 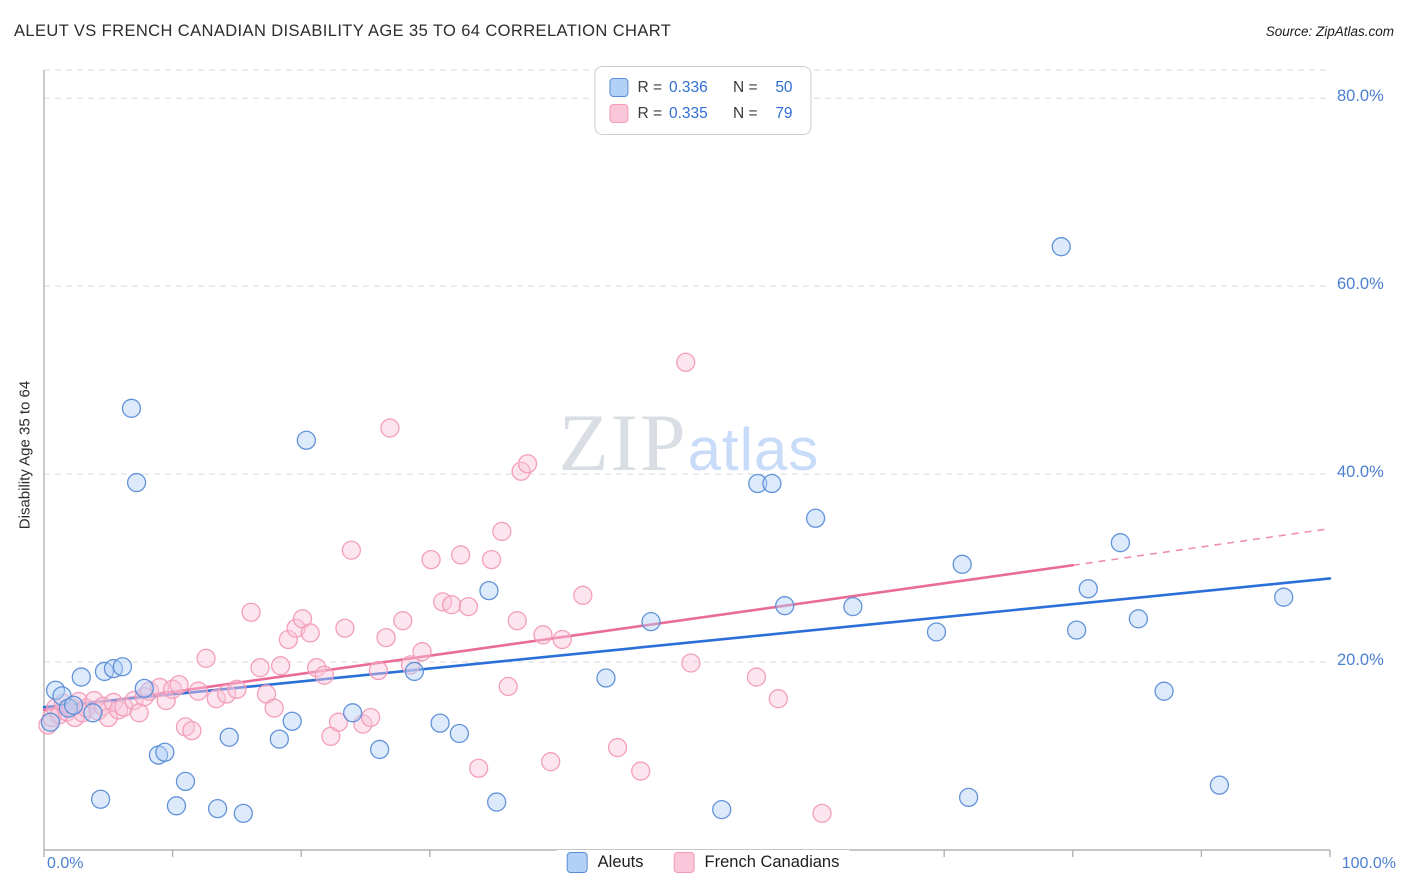 I want to click on n-value-aleuts: 50, so click(x=784, y=87).